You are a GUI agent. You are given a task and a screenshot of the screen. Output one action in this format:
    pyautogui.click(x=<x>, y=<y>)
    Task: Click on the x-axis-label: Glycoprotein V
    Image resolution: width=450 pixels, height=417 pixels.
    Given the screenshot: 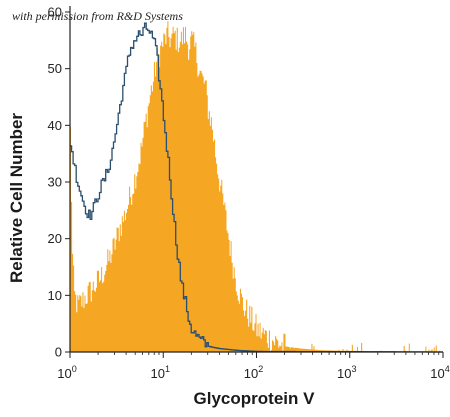 What is the action you would take?
    pyautogui.click(x=255, y=398)
    